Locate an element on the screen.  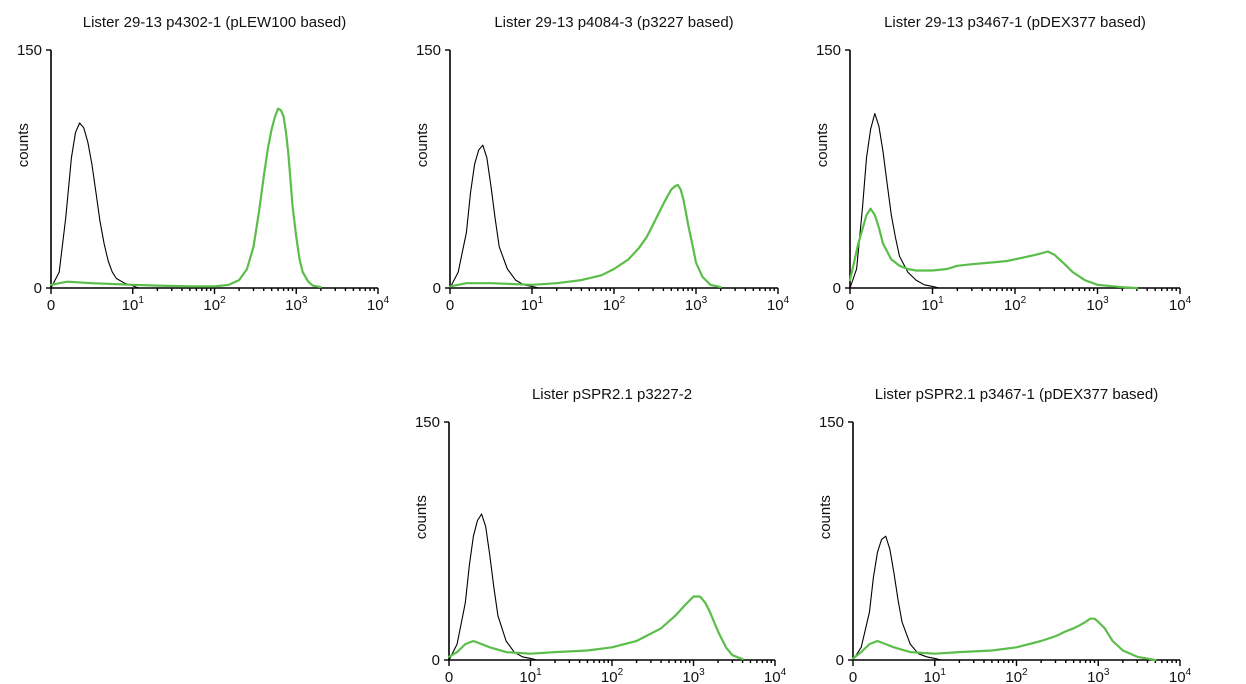
chart-title: Lister pSPR2.1 p3227-2 is located at coordinates (612, 394).